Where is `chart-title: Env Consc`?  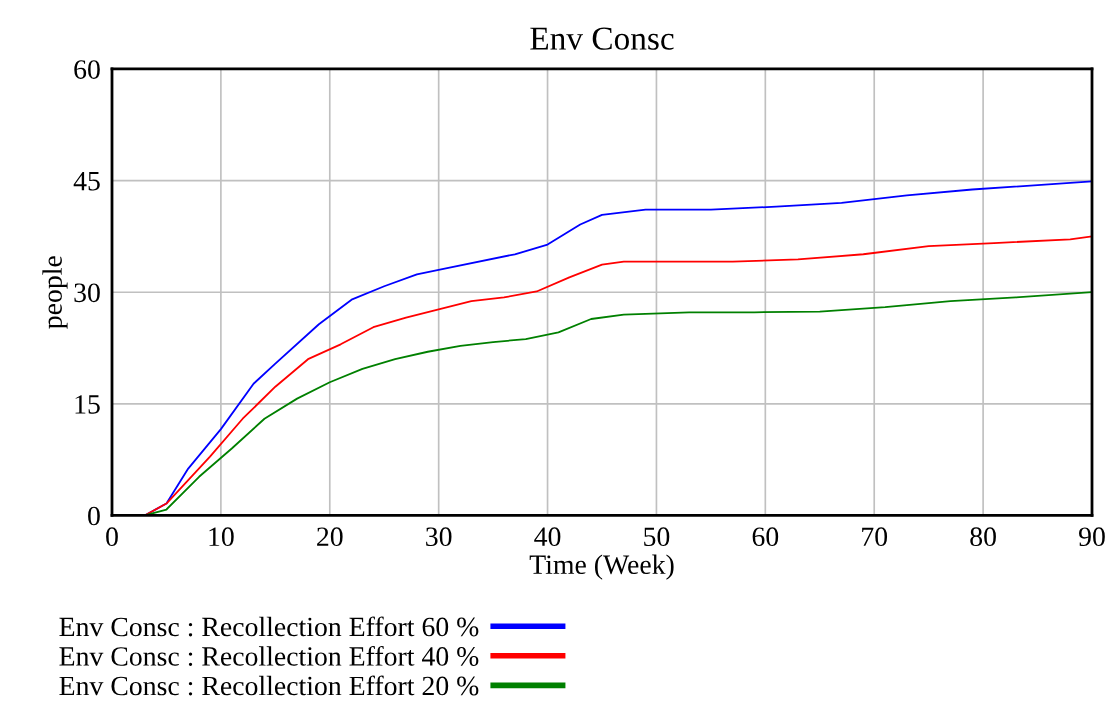
chart-title: Env Consc is located at coordinates (602, 38).